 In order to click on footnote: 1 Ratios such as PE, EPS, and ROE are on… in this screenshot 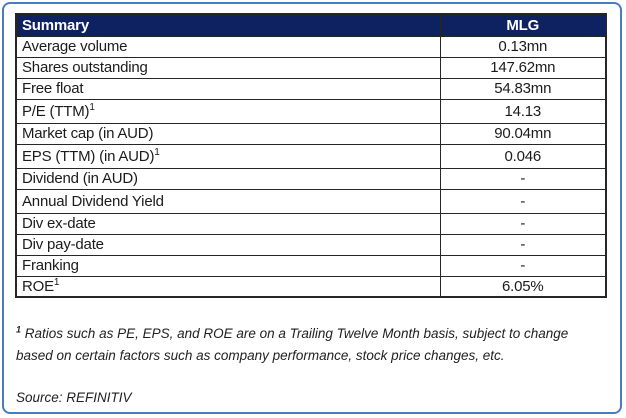, I will do `click(310, 344)`.